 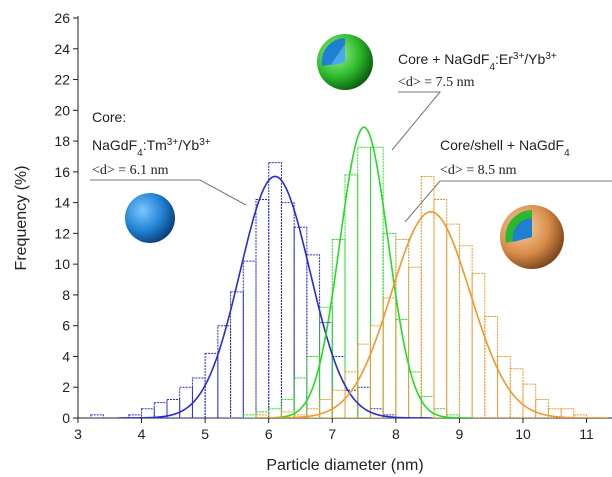 What do you see at coordinates (21, 218) in the screenshot?
I see `y-axis-title: Frequency (%)` at bounding box center [21, 218].